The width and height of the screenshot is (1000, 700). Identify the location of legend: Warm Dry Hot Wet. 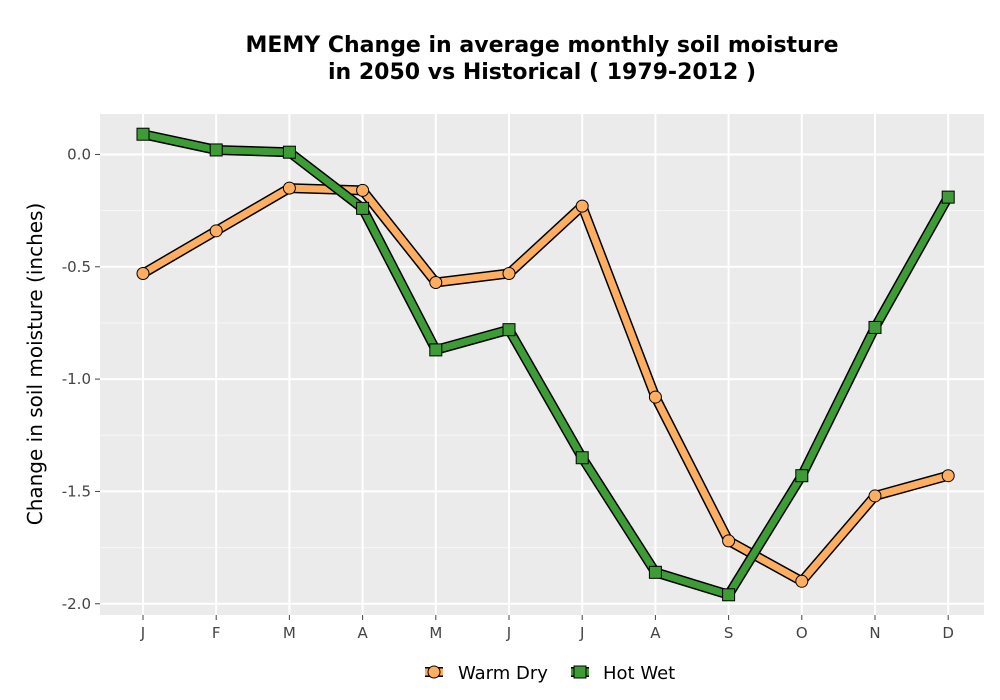
(550, 673).